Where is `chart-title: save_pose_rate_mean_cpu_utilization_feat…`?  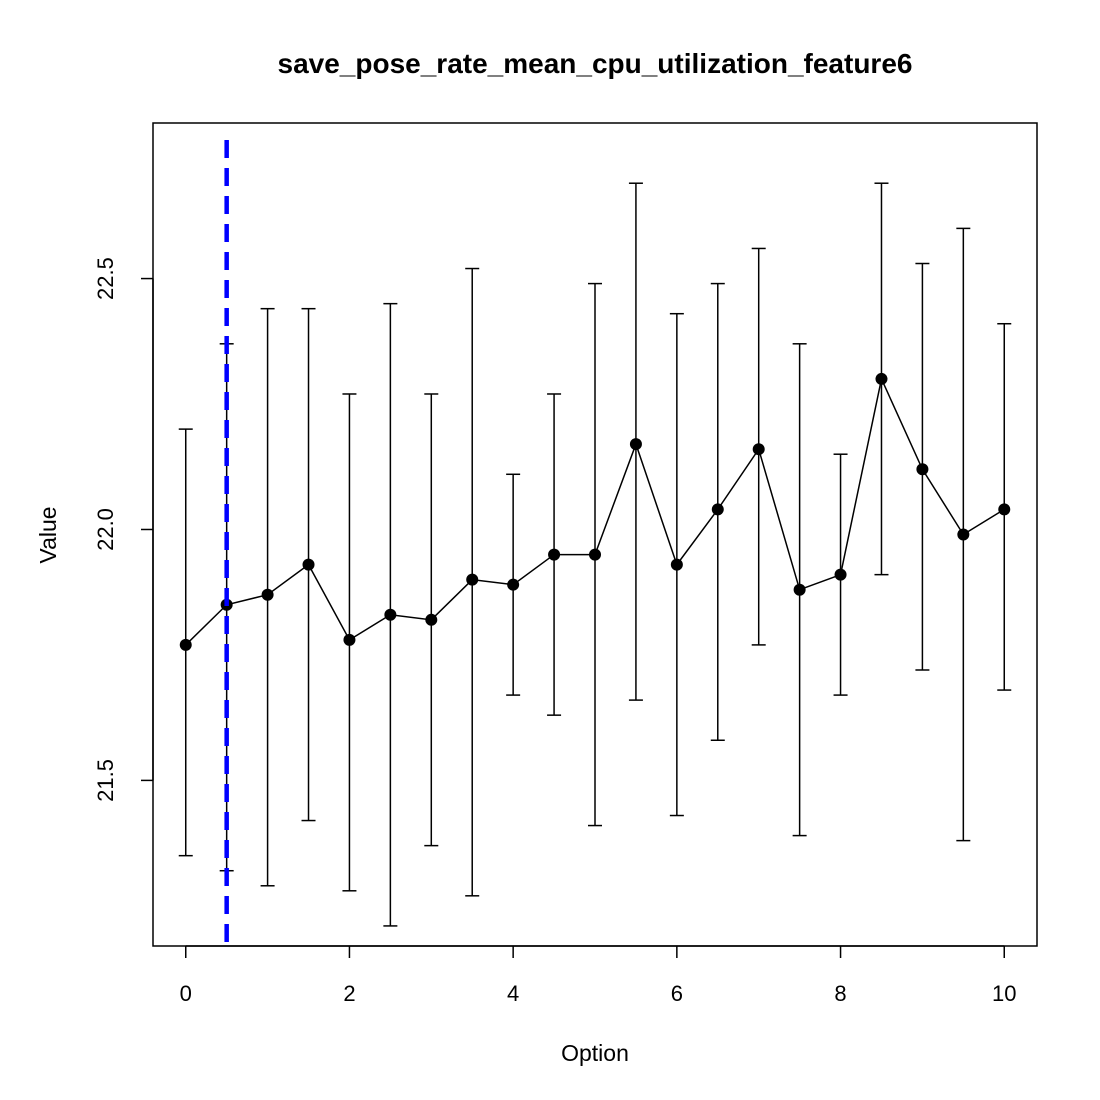
chart-title: save_pose_rate_mean_cpu_utilization_feat… is located at coordinates (595, 63).